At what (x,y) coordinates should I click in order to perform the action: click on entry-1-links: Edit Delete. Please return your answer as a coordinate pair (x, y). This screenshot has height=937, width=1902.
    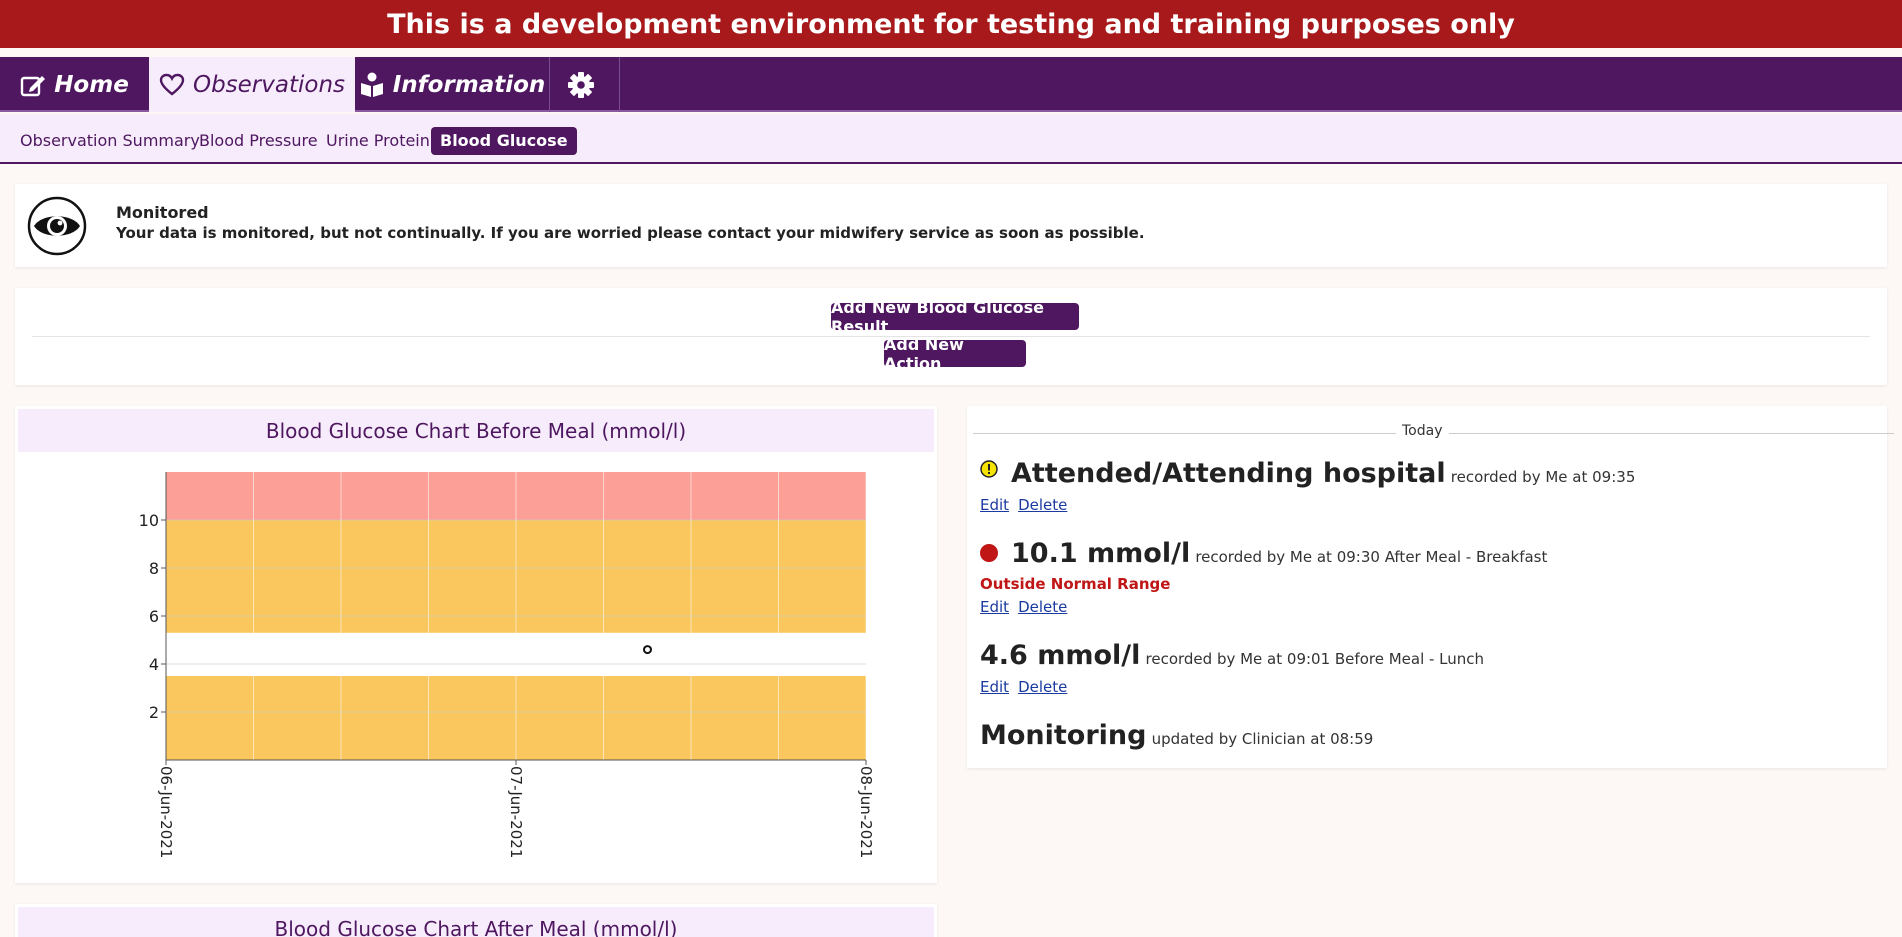
    Looking at the image, I should click on (1028, 505).